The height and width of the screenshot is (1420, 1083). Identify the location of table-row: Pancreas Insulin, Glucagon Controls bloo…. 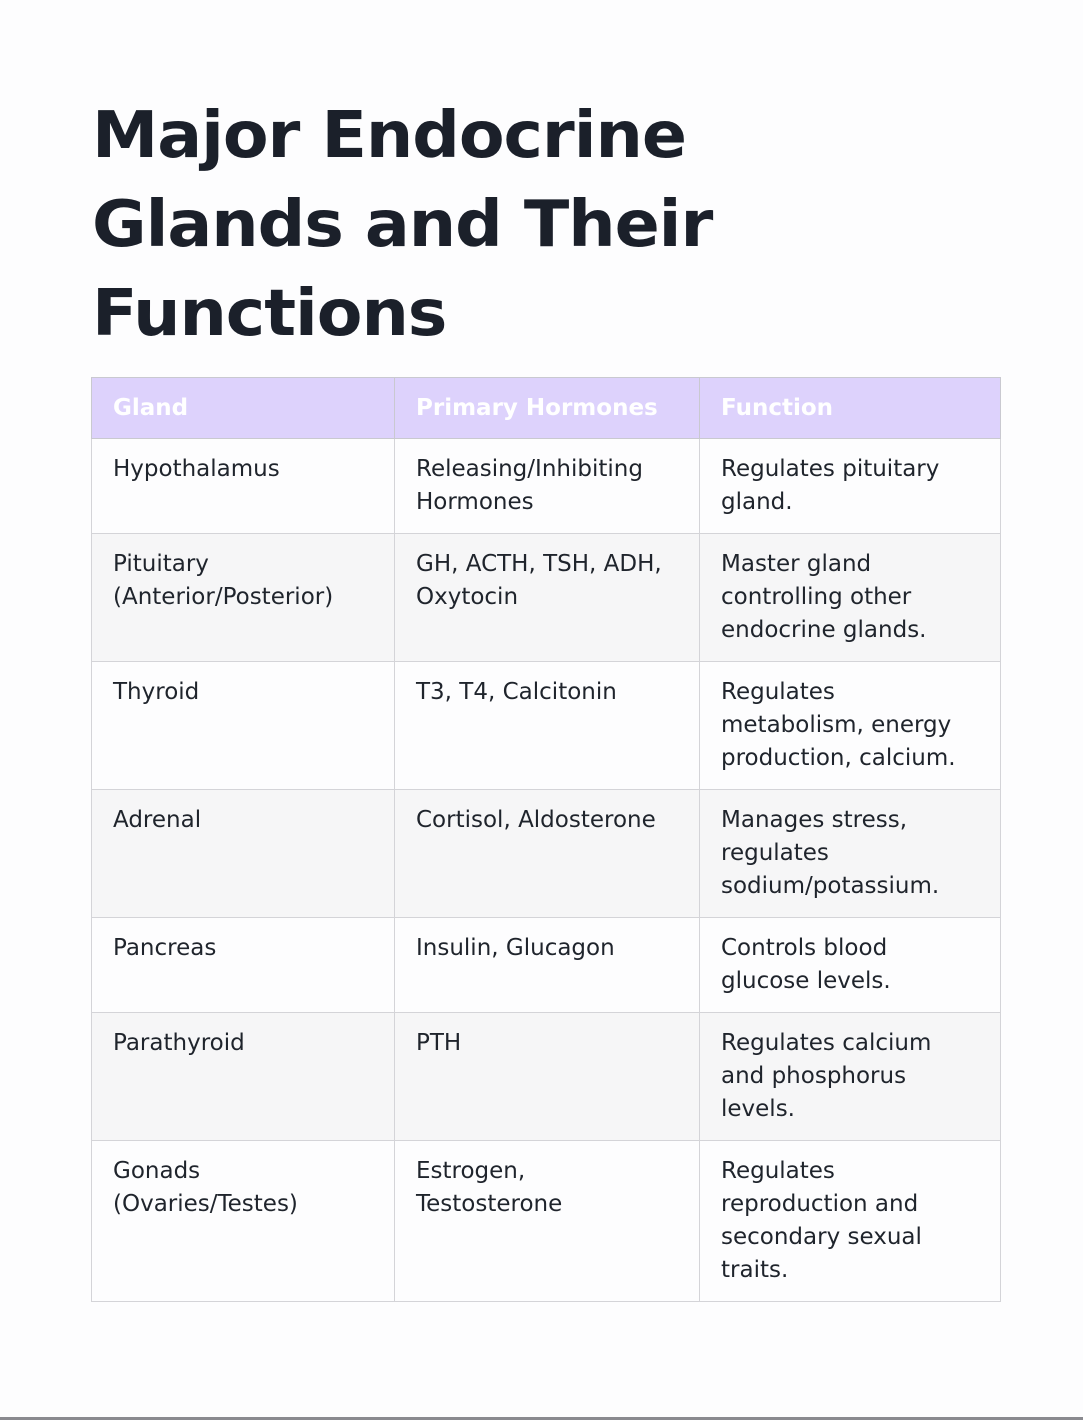
(546, 965).